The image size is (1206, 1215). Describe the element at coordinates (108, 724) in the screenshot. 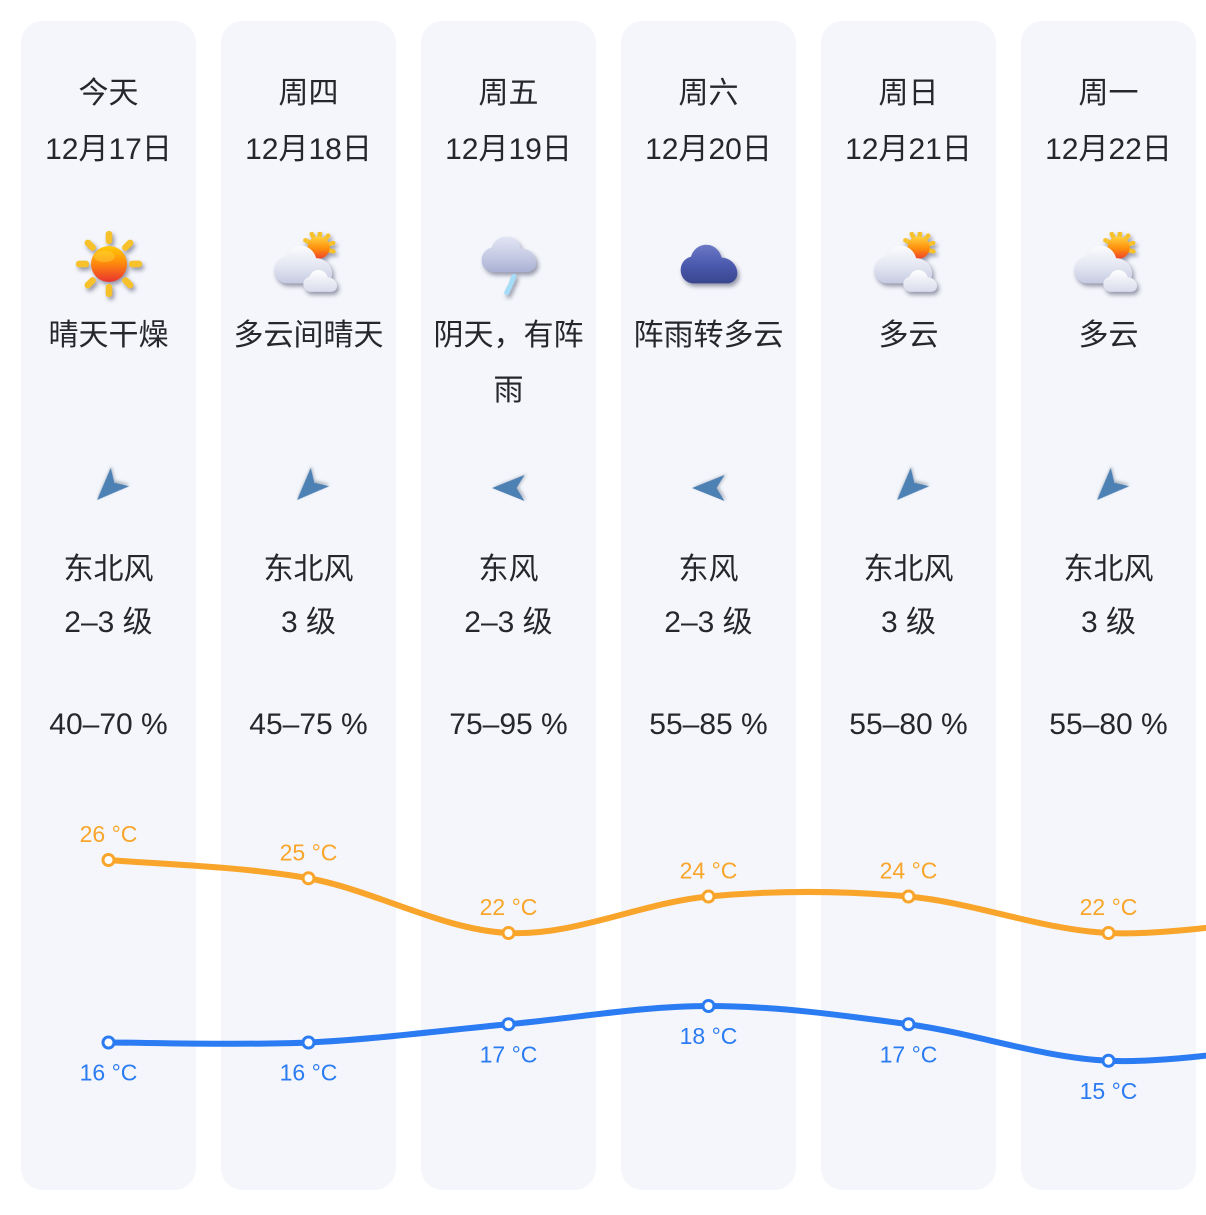

I see `humidity-range-label: 40–70 %` at that location.